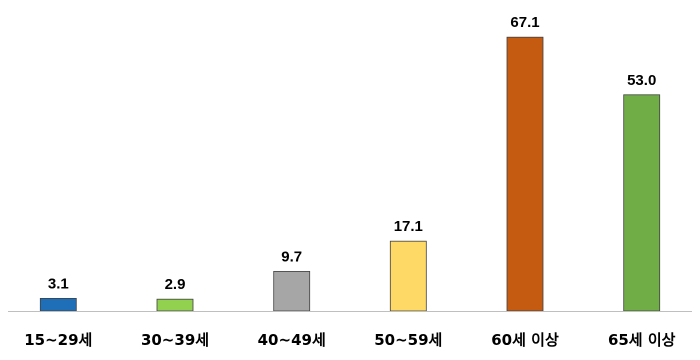 The width and height of the screenshot is (700, 360). What do you see at coordinates (58, 283) in the screenshot?
I see `value-label: 3.1` at bounding box center [58, 283].